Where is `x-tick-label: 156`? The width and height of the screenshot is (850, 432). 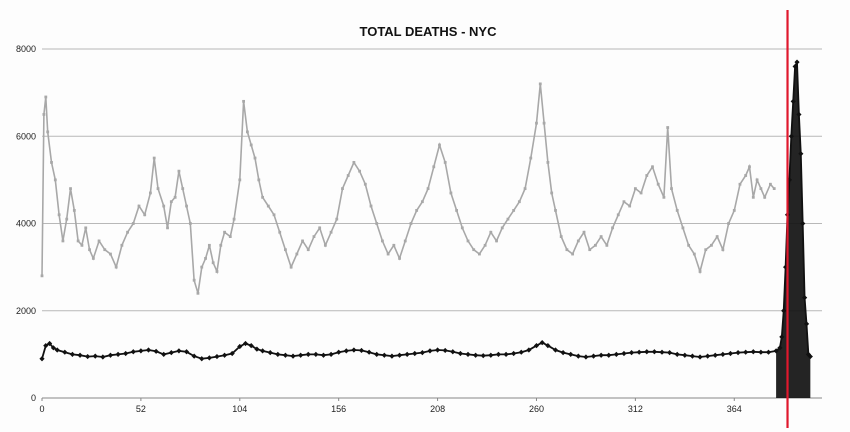
x-tick-label: 156 is located at coordinates (338, 409).